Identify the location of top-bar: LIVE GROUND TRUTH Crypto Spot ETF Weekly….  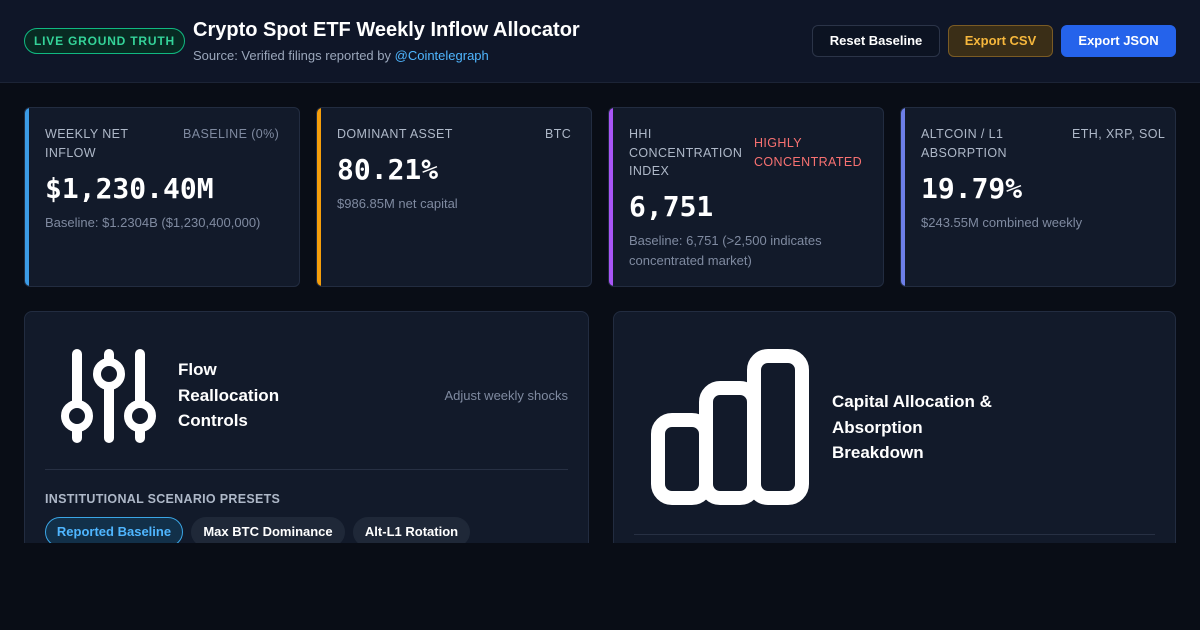
(600, 41).